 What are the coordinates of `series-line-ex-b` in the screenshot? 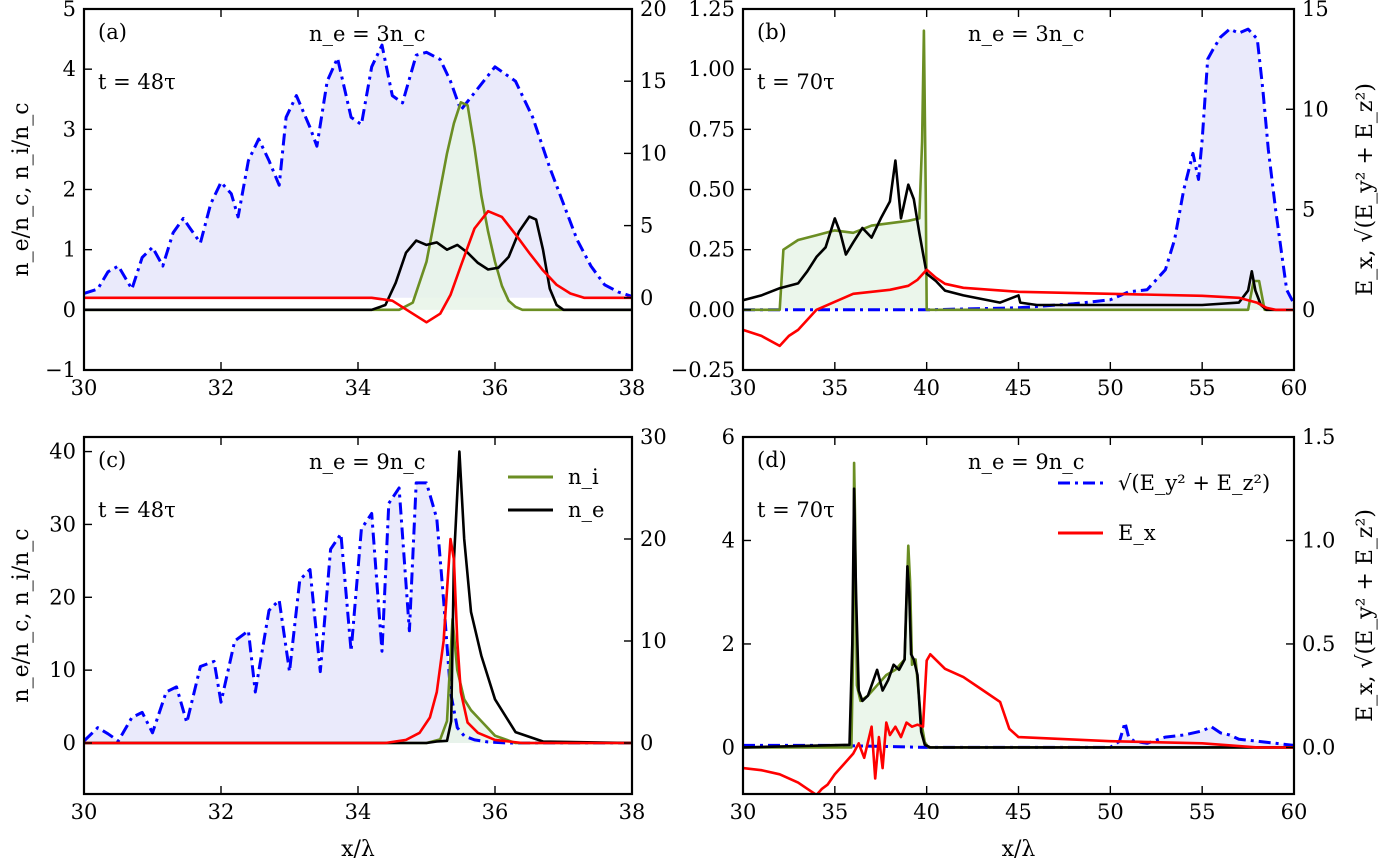 It's located at (1018, 308).